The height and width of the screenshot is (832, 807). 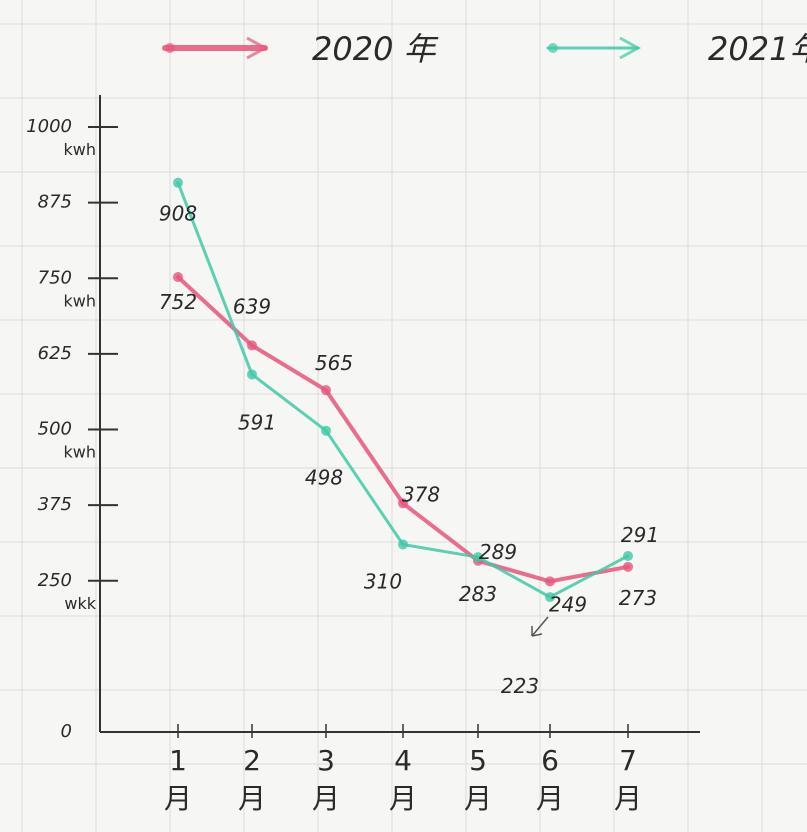 What do you see at coordinates (640, 535) in the screenshot?
I see `data-label-2: 291` at bounding box center [640, 535].